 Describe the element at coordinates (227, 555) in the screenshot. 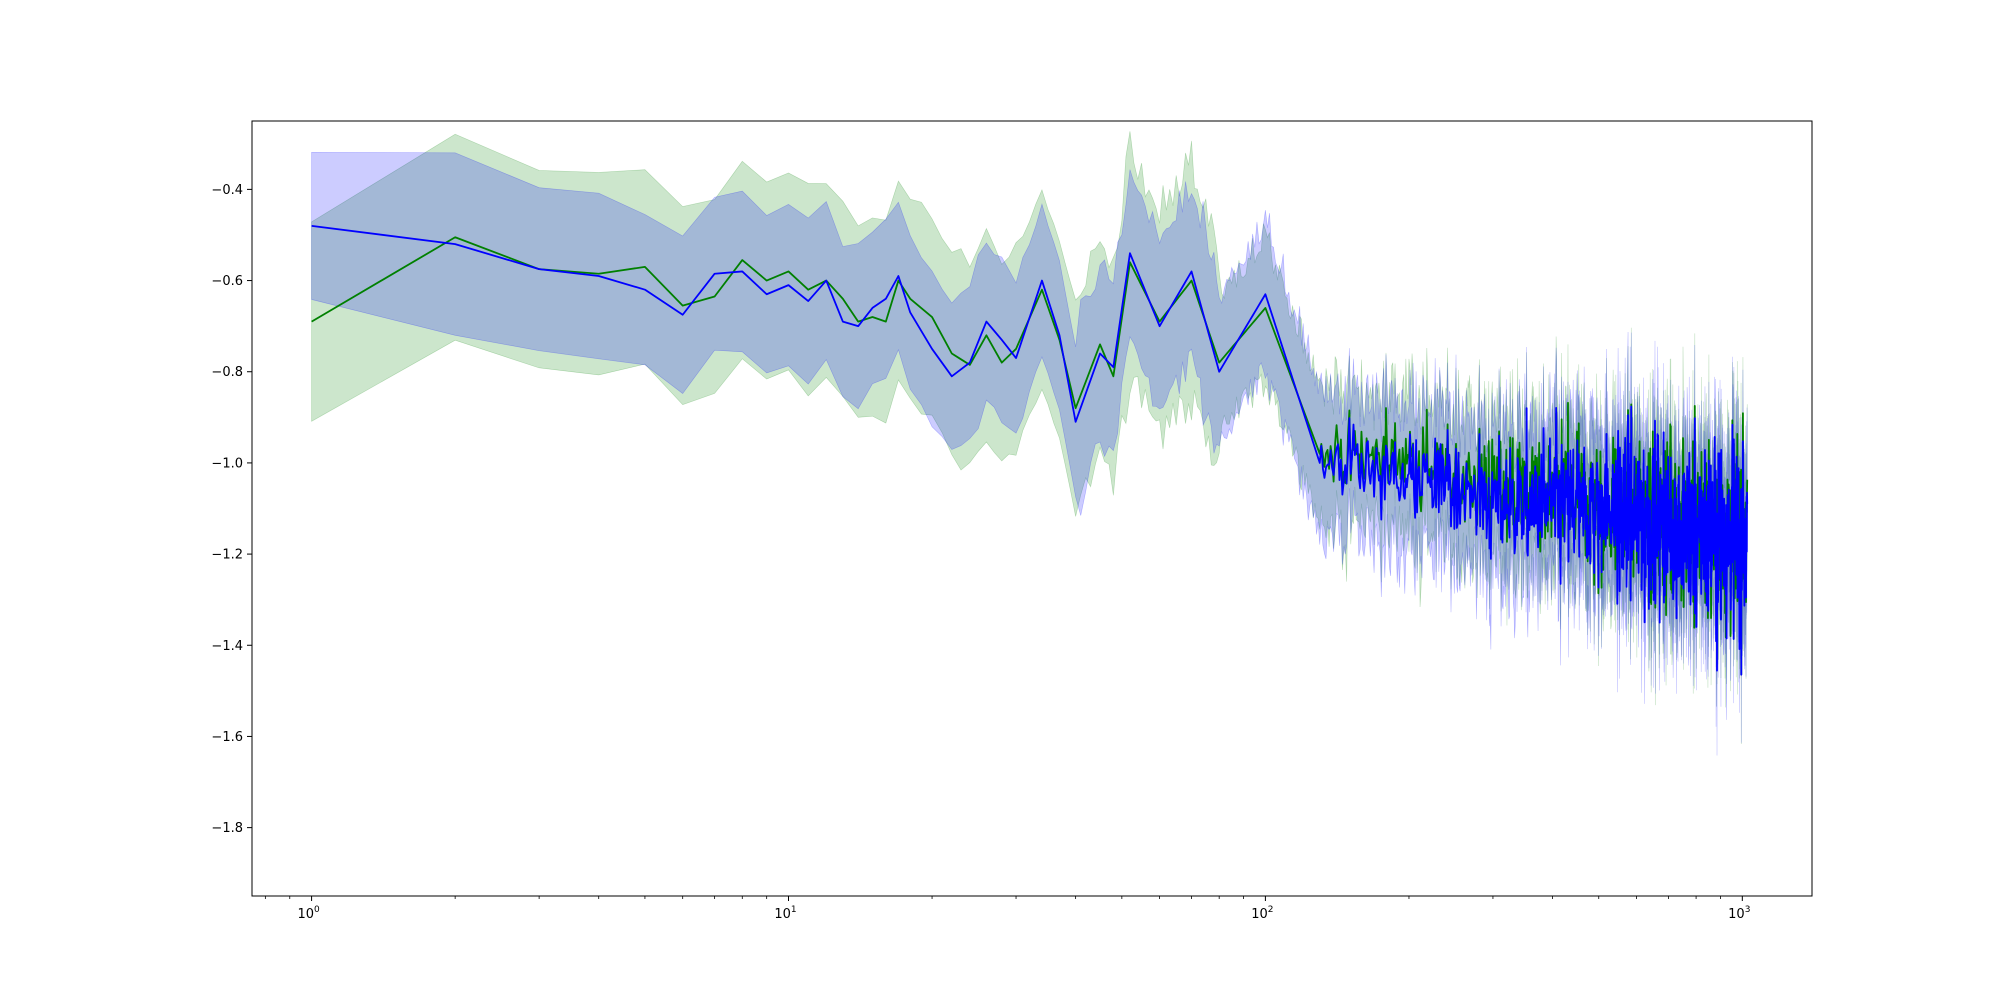

I see `y-tick-label: −1.2` at that location.